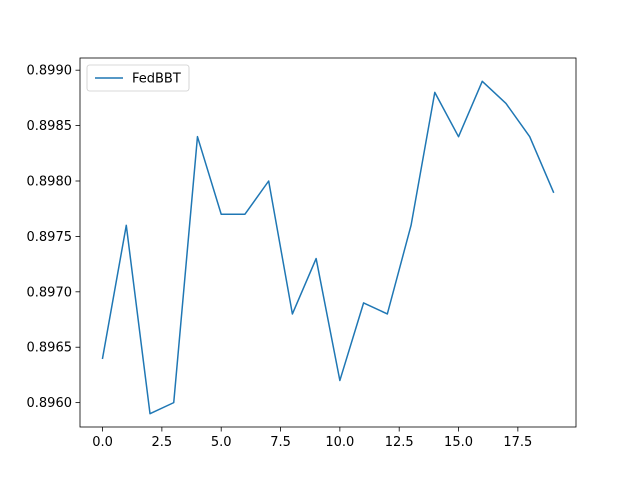 The image size is (640, 480). Describe the element at coordinates (50, 71) in the screenshot. I see `y-tick-label: 0.8990` at that location.